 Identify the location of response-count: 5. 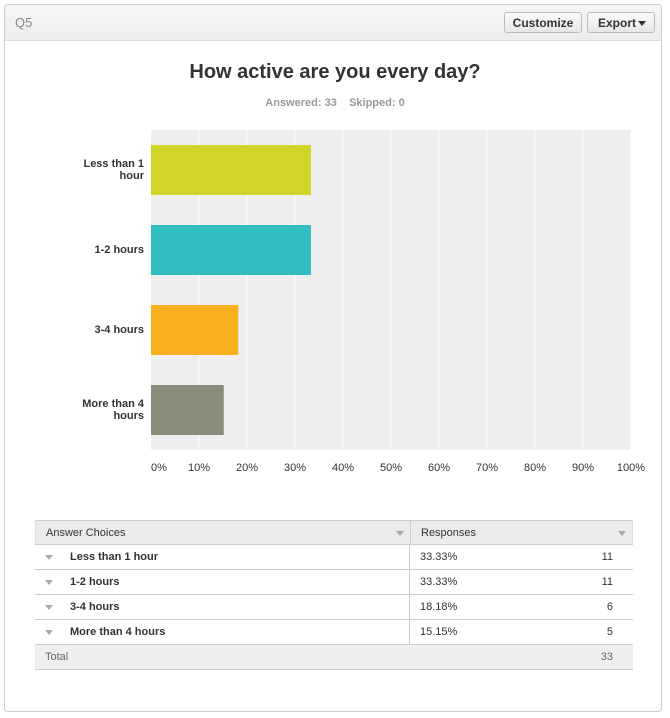
(609, 632).